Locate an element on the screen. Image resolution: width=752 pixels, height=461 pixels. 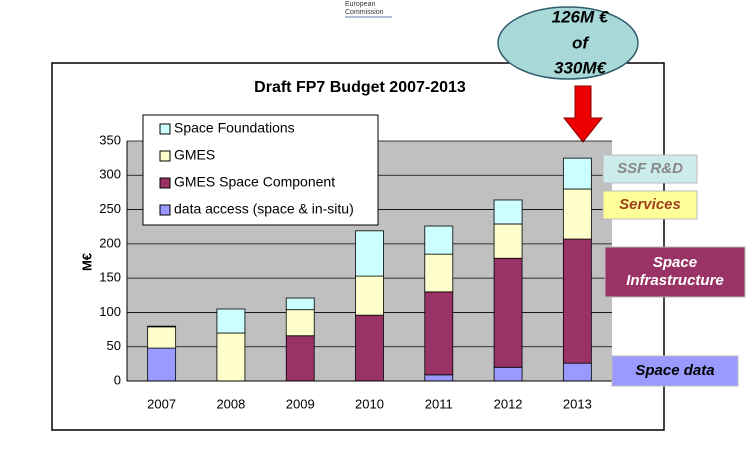
side-label-line: Infrastructure is located at coordinates (675, 280).